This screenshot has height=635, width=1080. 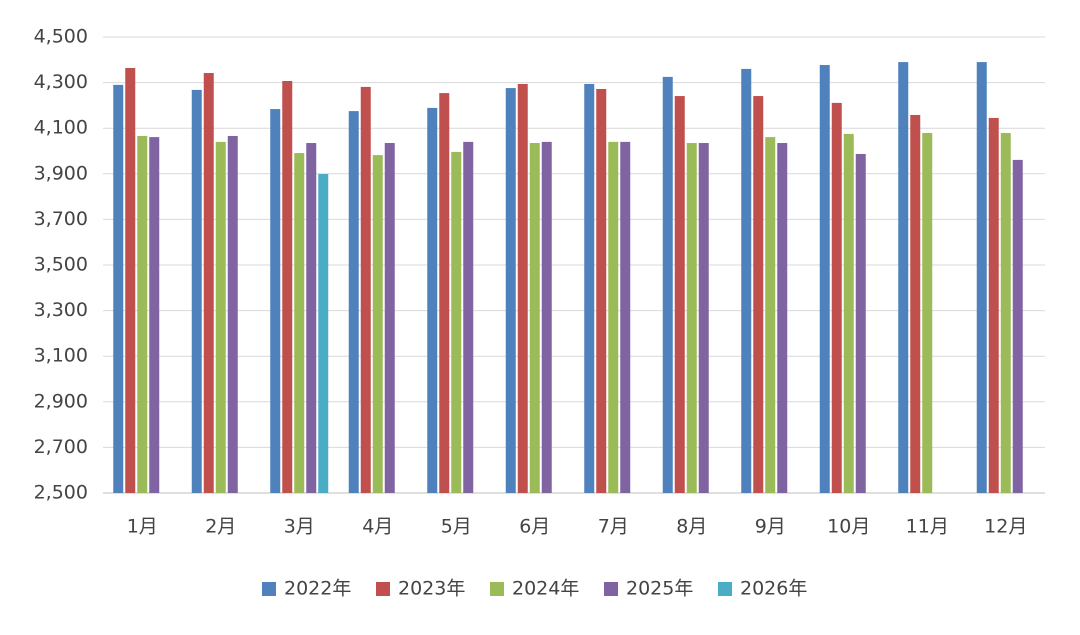 I want to click on x-tick-label: 6月, so click(x=534, y=527).